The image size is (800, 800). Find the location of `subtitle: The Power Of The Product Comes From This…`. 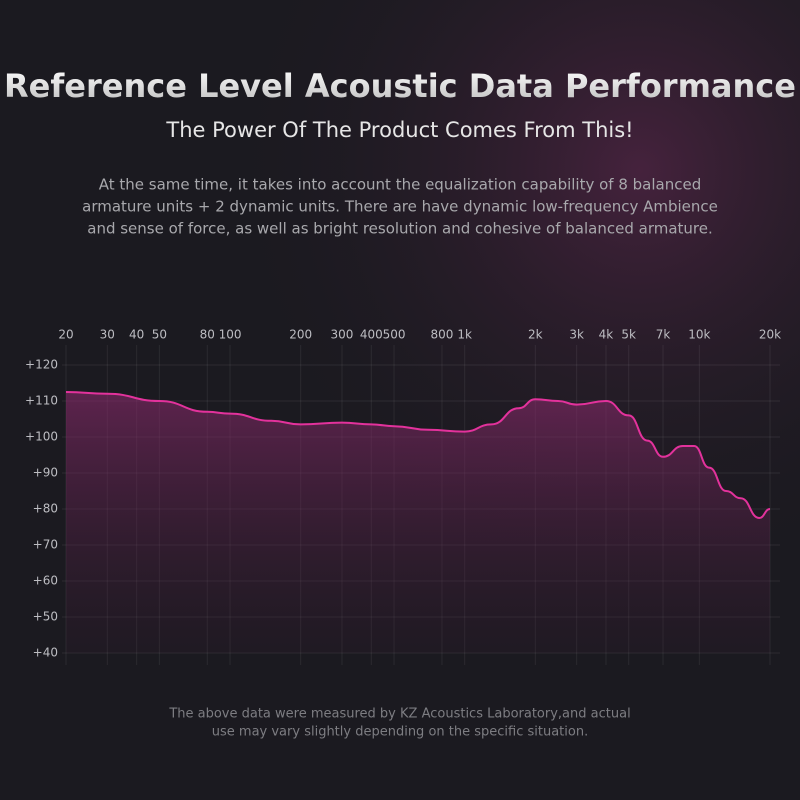

subtitle: The Power Of The Product Comes From This… is located at coordinates (399, 130).